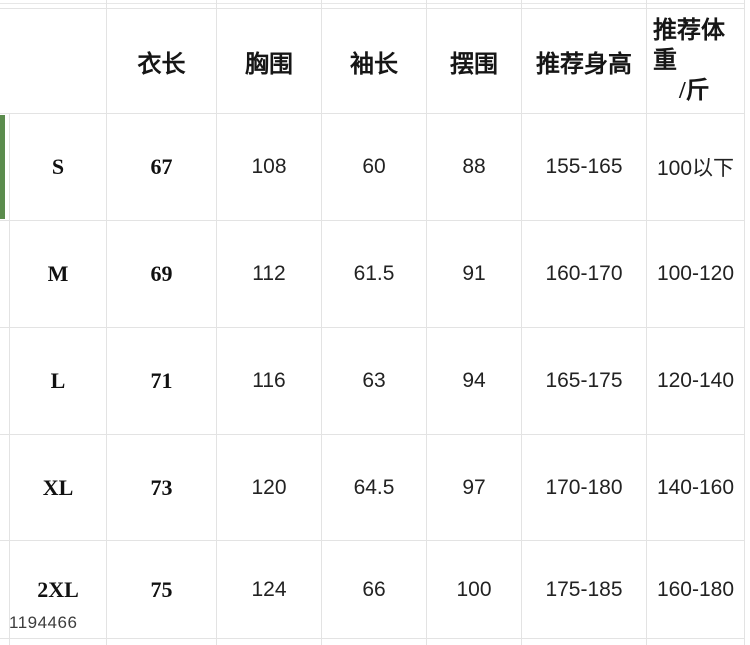  What do you see at coordinates (374, 381) in the screenshot?
I see `cell-l-sleeve: 63` at bounding box center [374, 381].